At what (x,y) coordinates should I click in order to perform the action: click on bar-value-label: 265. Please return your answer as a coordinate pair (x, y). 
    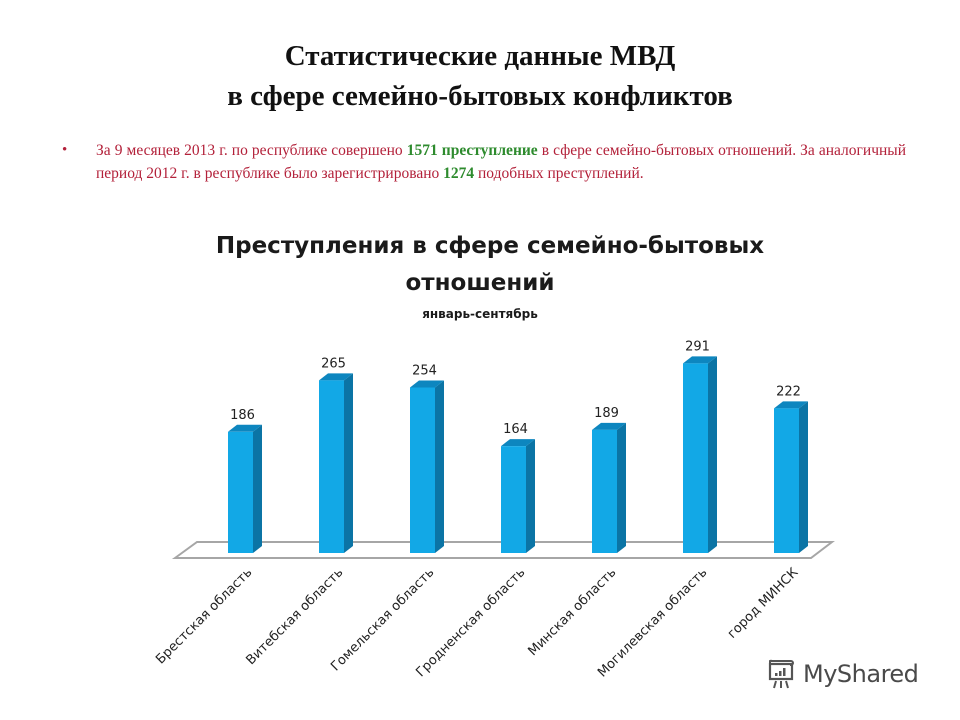
    Looking at the image, I should click on (333, 363).